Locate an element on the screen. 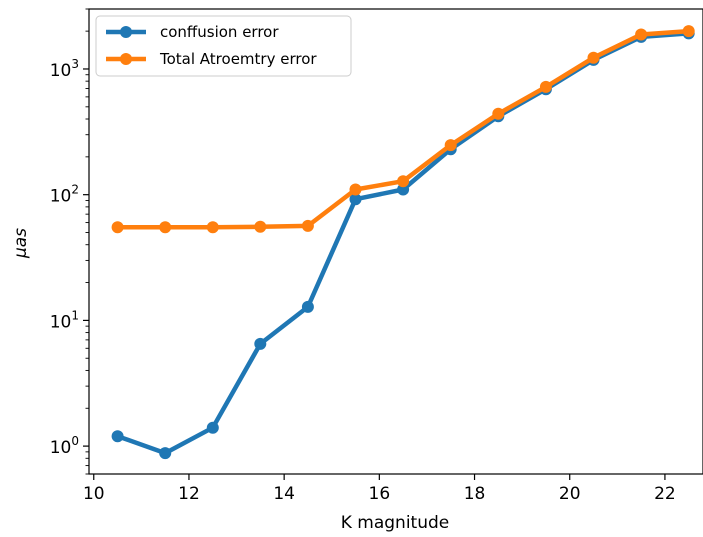 The height and width of the screenshot is (537, 703). y-tick-label: 10² is located at coordinates (64, 195).